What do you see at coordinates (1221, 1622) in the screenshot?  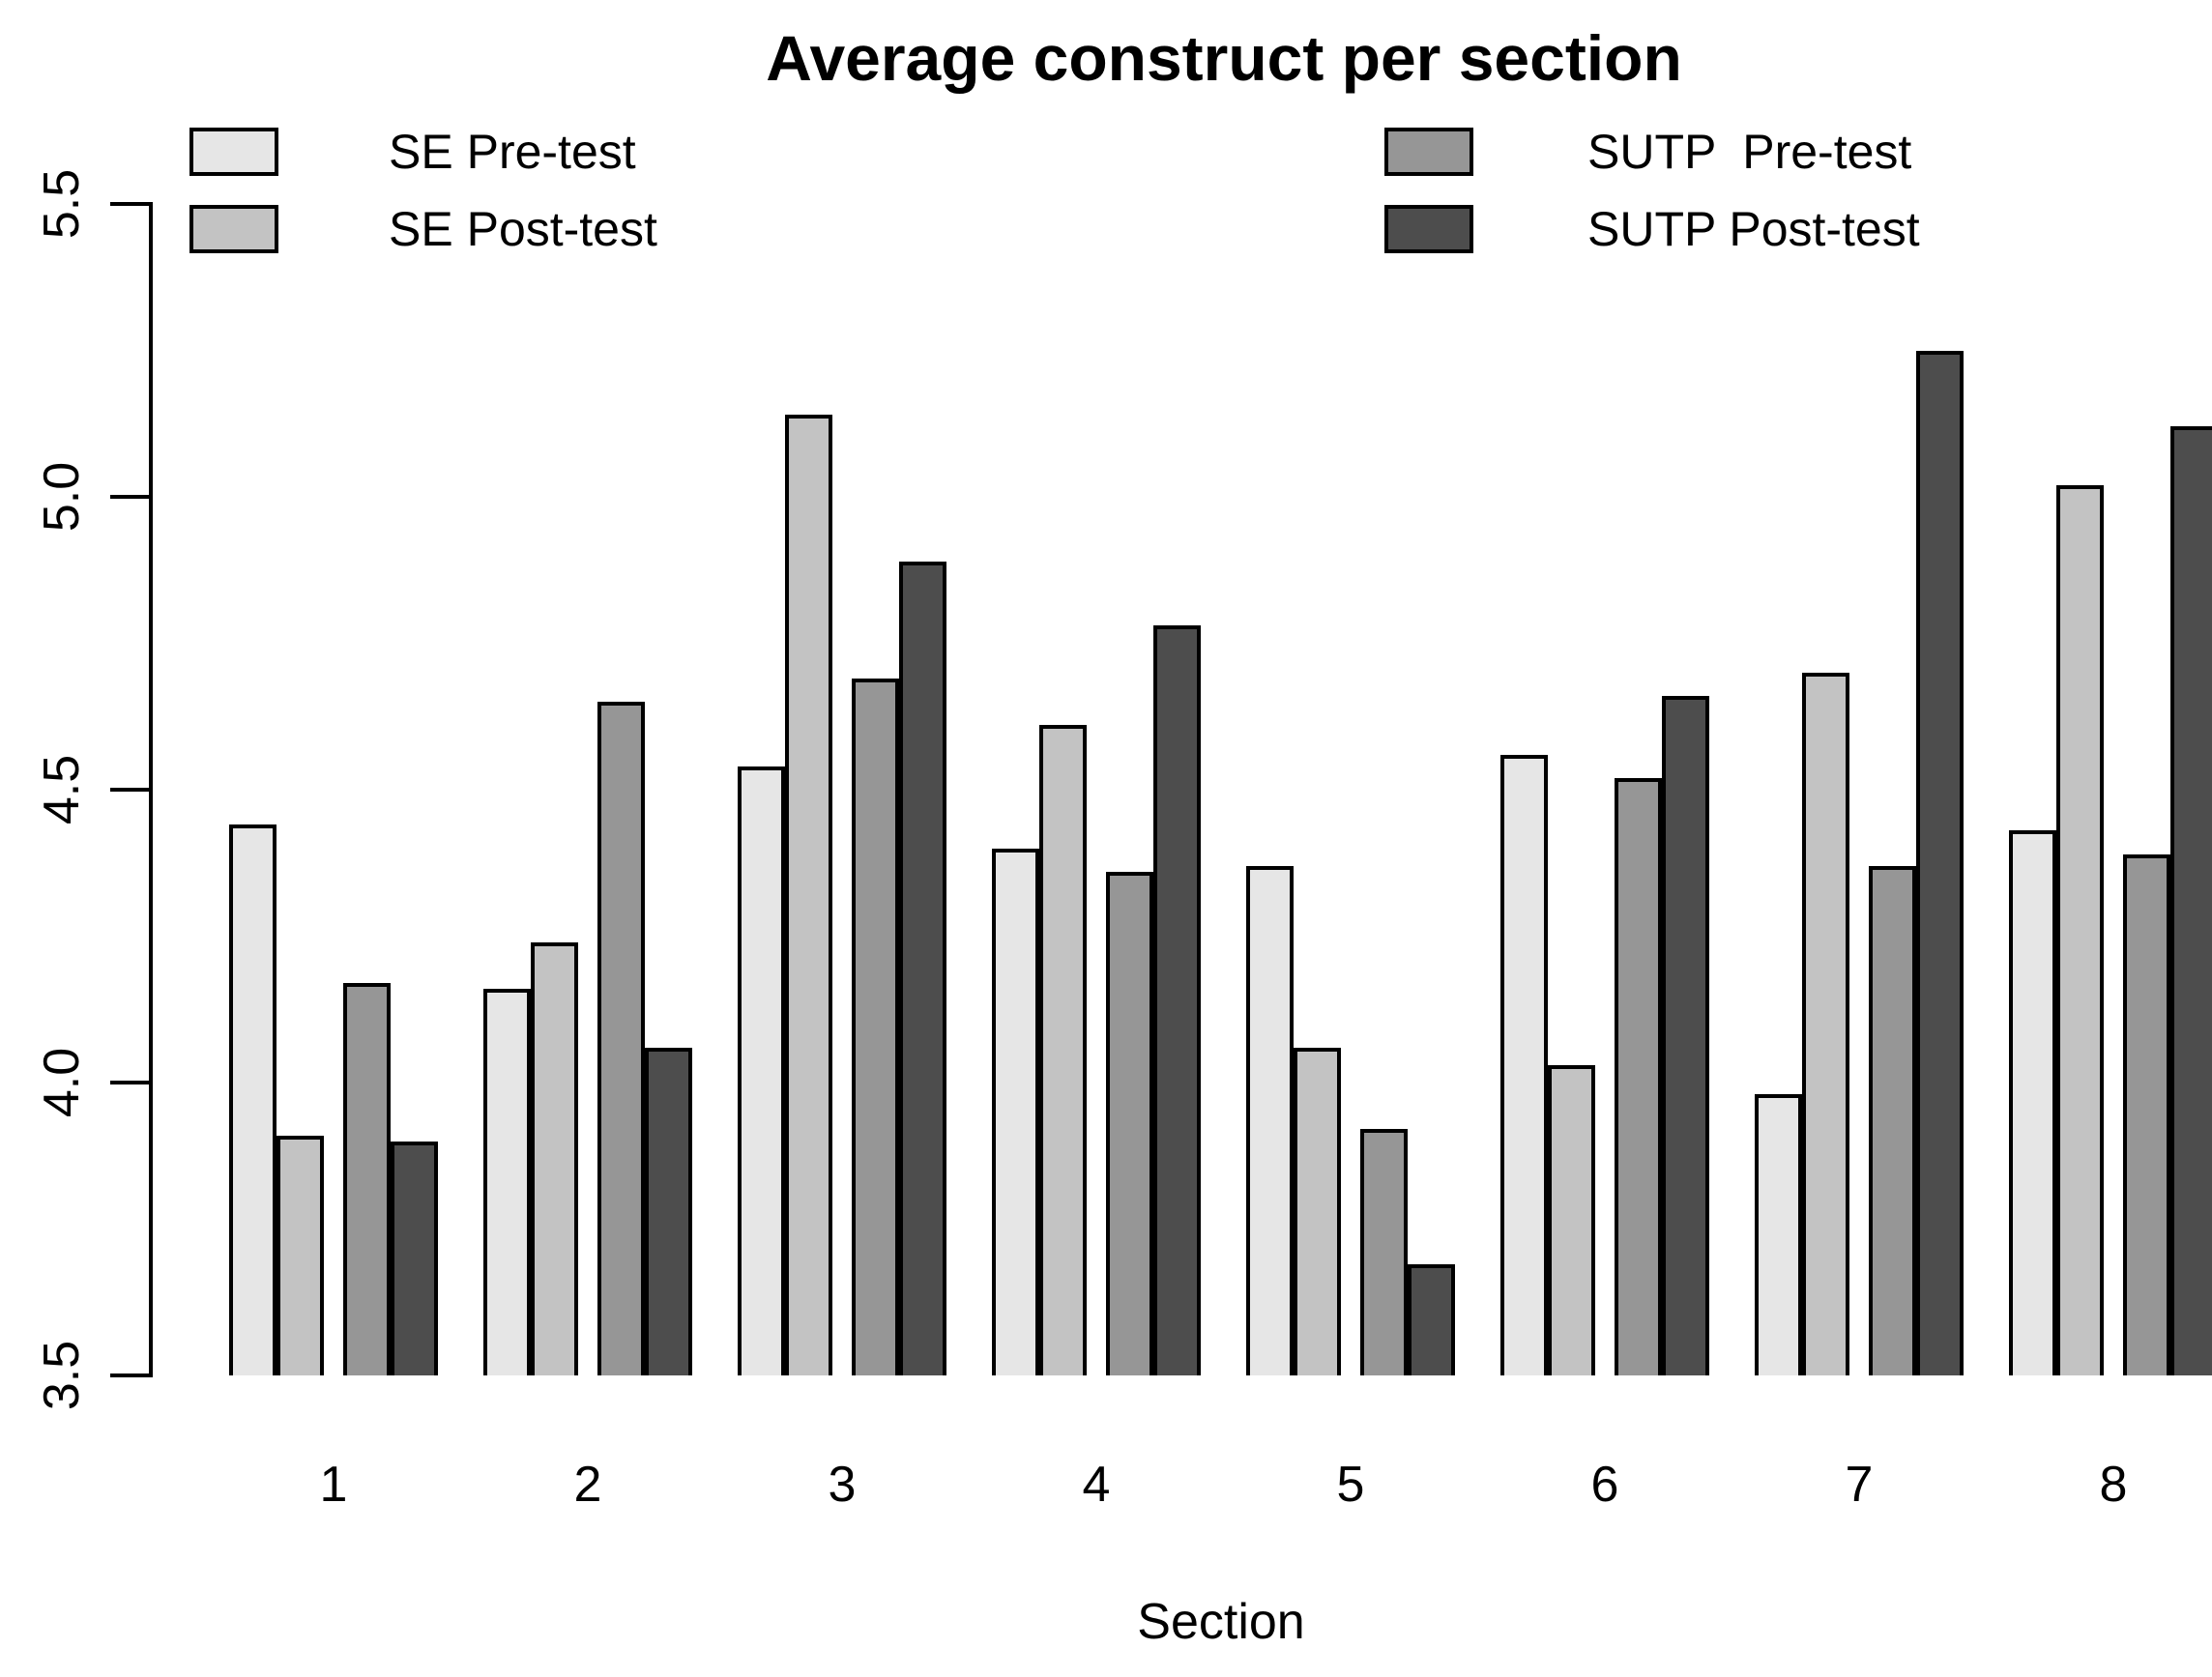 I see `x-axis-title: Section` at bounding box center [1221, 1622].